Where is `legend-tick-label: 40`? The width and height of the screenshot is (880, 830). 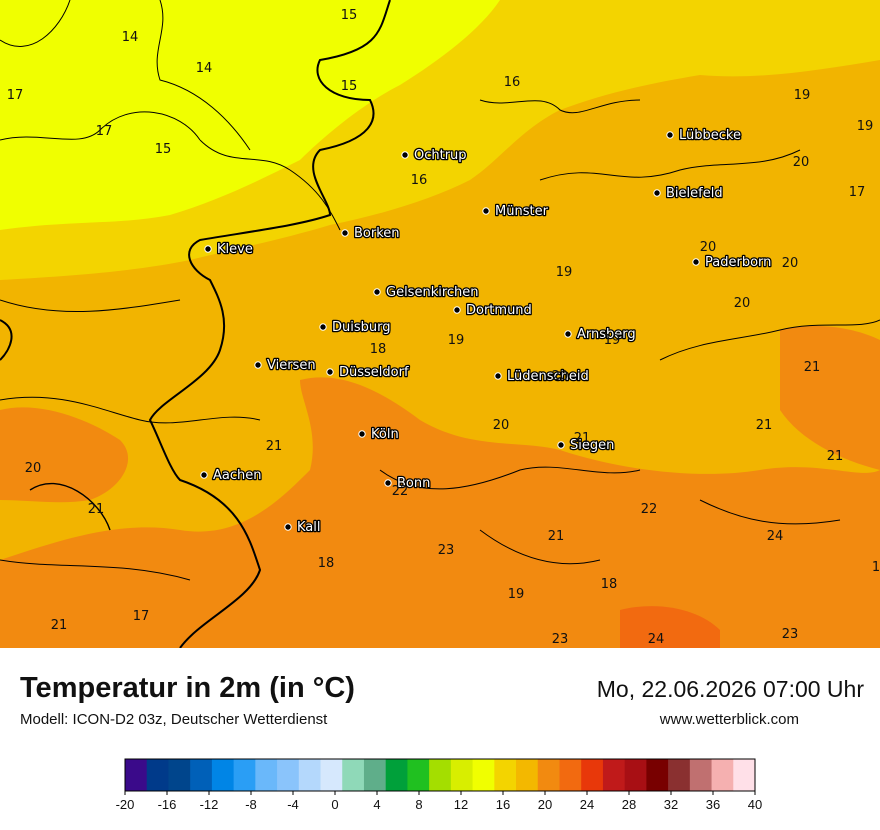
legend-tick-label: 40 is located at coordinates (755, 804).